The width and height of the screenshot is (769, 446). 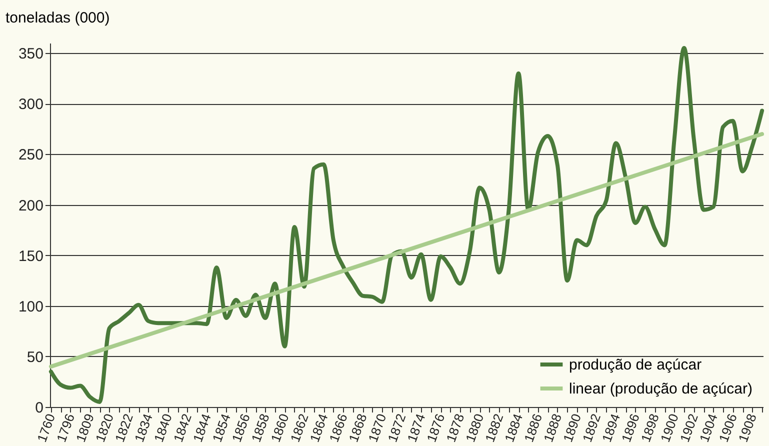 What do you see at coordinates (660, 389) in the screenshot?
I see `legend-label: linear (produção de açúcar)` at bounding box center [660, 389].